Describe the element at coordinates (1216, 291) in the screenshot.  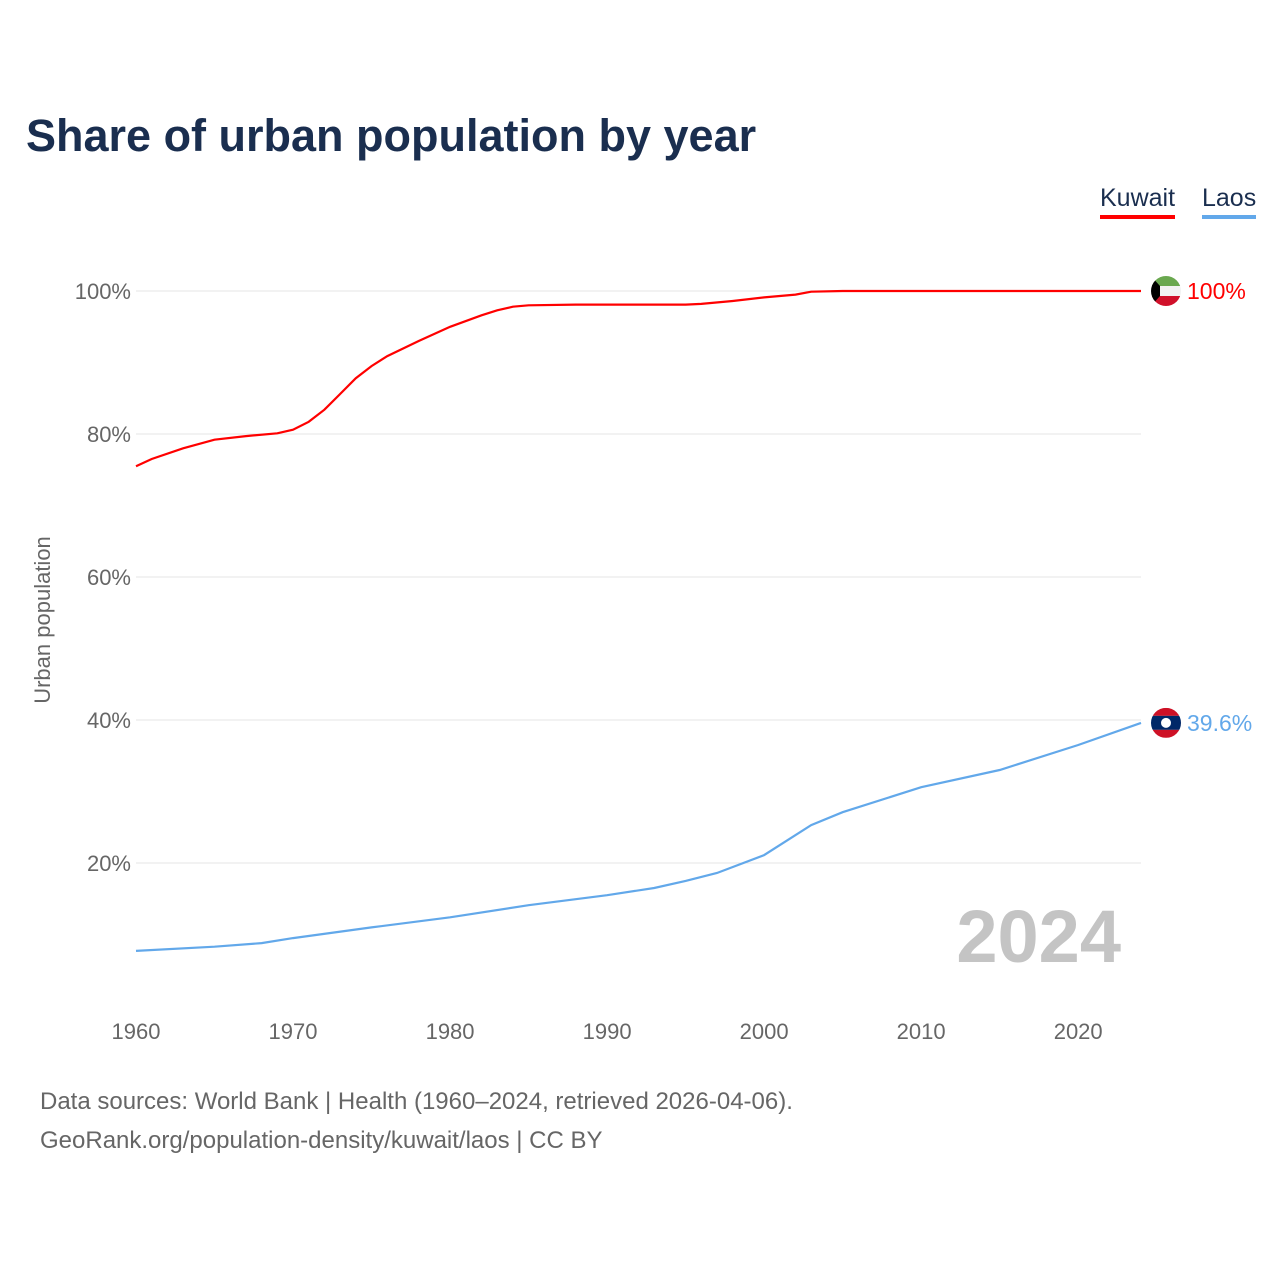
I see `end-label-kuwait: 100%` at that location.